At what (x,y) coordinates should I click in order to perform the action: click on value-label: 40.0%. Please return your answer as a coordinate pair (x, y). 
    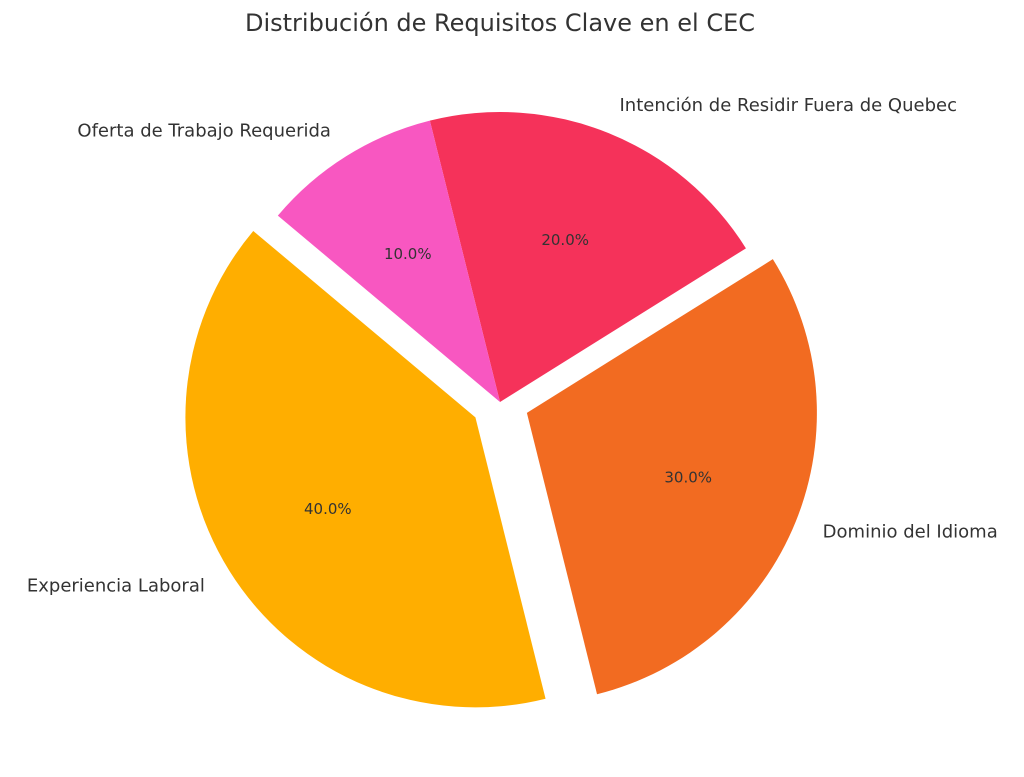
    Looking at the image, I should click on (328, 509).